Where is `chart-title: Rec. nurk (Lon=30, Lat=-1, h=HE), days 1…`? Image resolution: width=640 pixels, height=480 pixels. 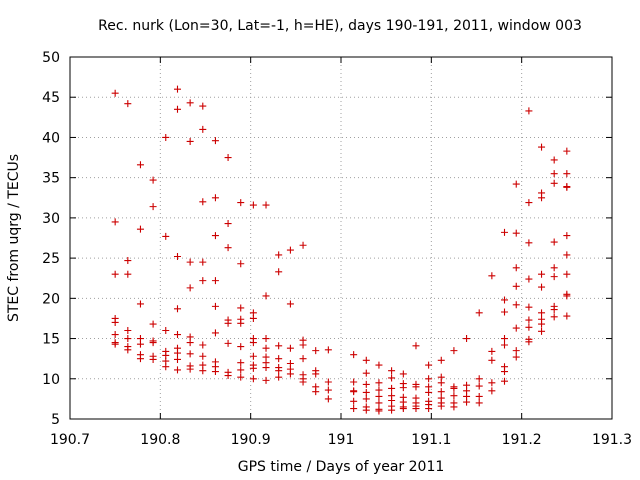 chart-title: Rec. nurk (Lon=30, Lat=-1, h=HE), days 1… is located at coordinates (340, 26).